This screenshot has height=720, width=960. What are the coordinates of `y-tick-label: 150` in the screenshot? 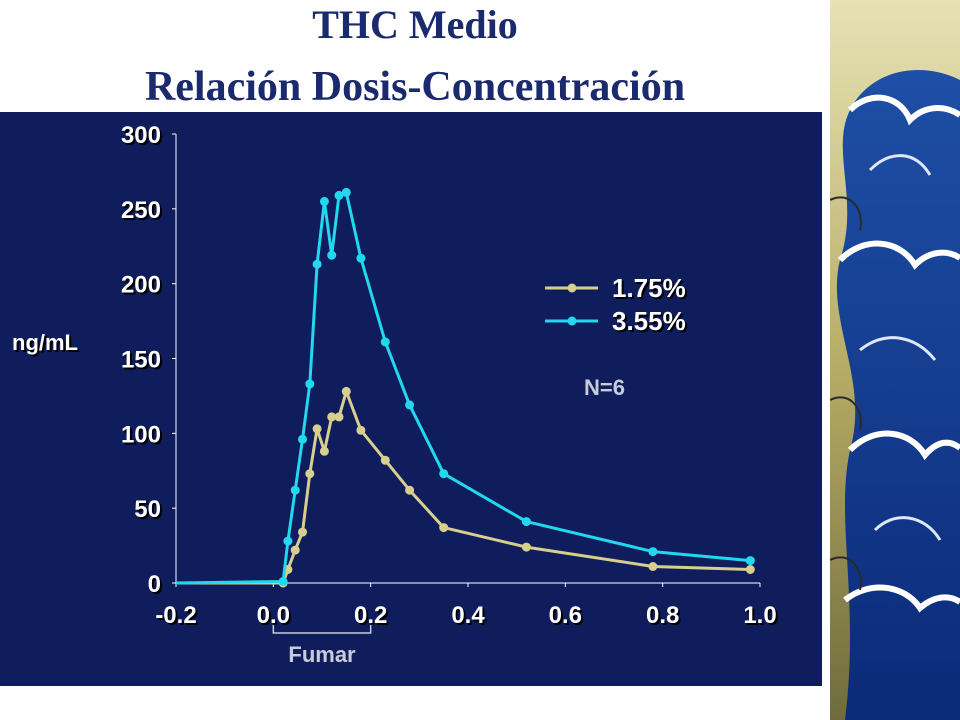 It's located at (141, 360).